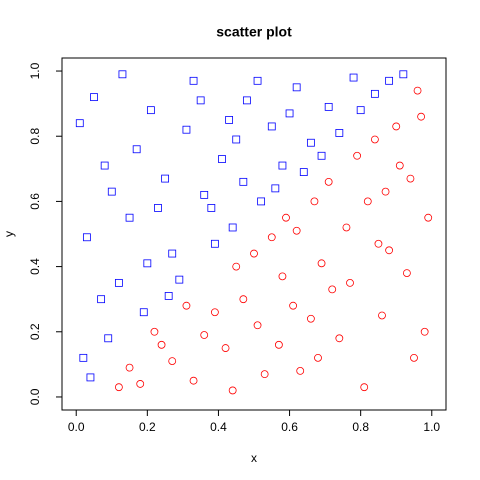  What do you see at coordinates (360, 427) in the screenshot?
I see `x-tick-label: 0.8` at bounding box center [360, 427].